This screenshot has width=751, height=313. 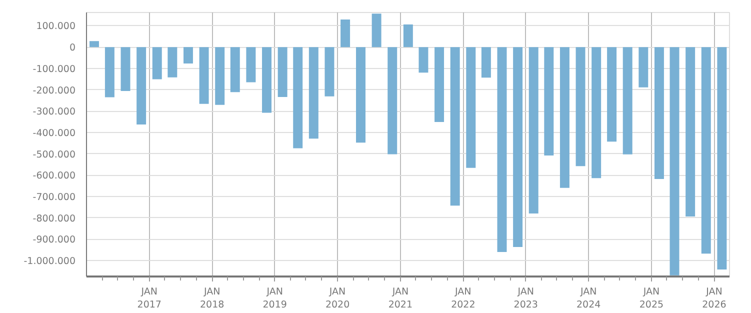 What do you see at coordinates (54, 218) in the screenshot?
I see `y-tick-label: -800.000` at bounding box center [54, 218].